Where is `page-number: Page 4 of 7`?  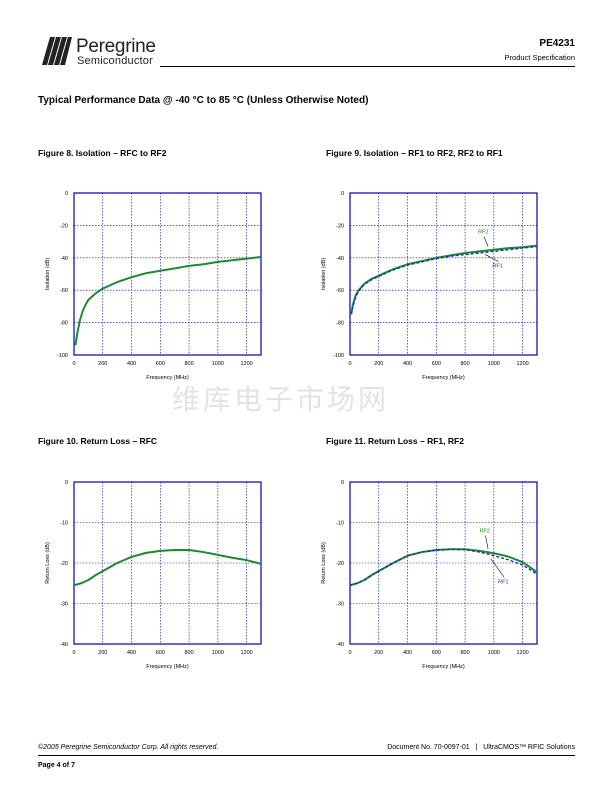 page-number: Page 4 of 7 is located at coordinates (56, 765).